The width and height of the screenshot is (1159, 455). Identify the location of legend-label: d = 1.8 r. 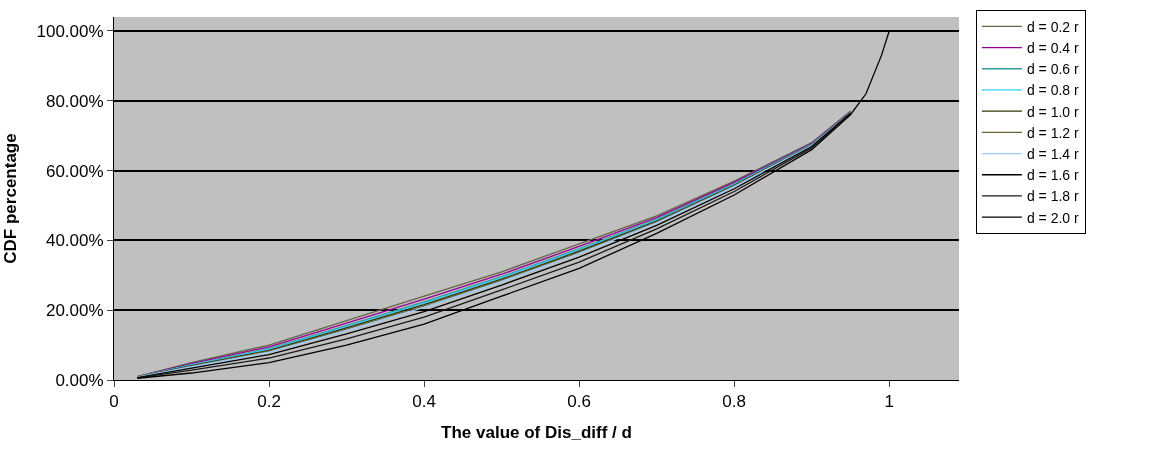
(1052, 196).